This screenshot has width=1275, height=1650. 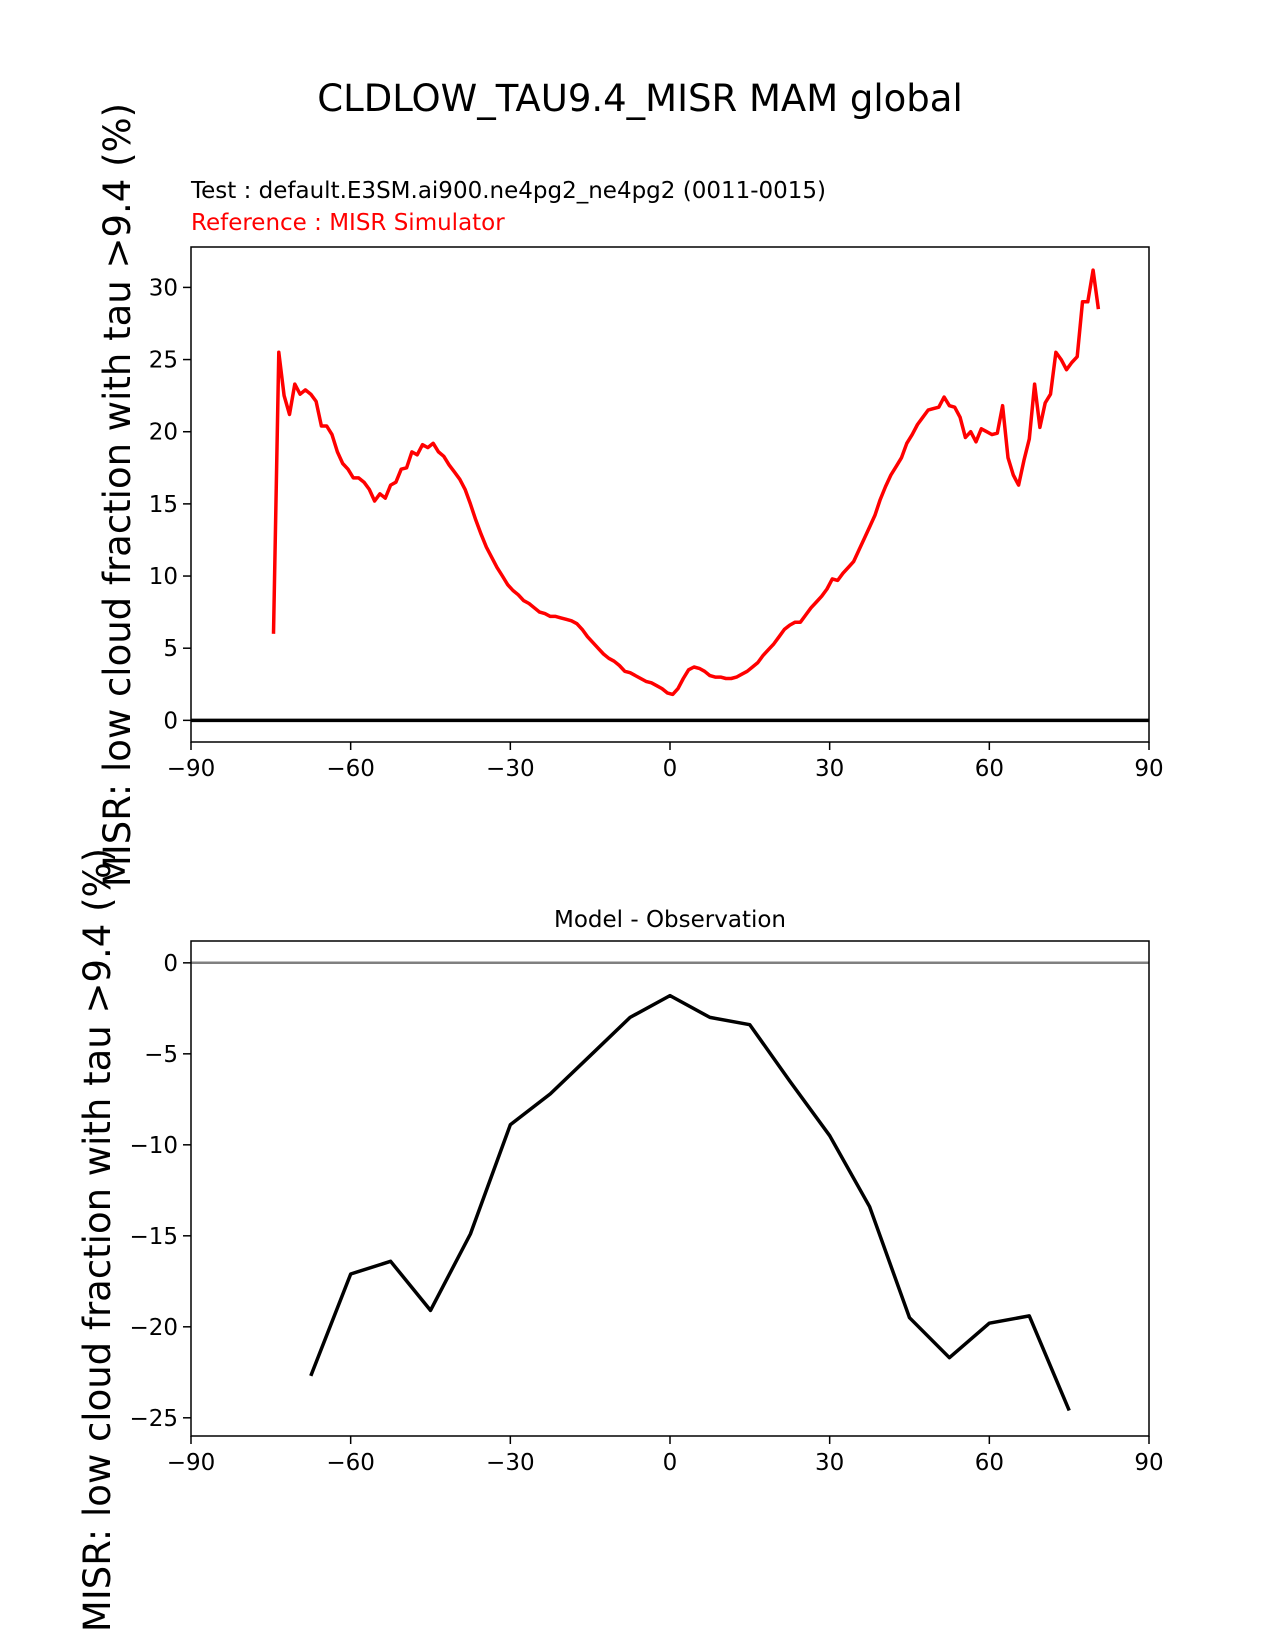 What do you see at coordinates (350, 769) in the screenshot?
I see `top-x-tick-label: −60` at bounding box center [350, 769].